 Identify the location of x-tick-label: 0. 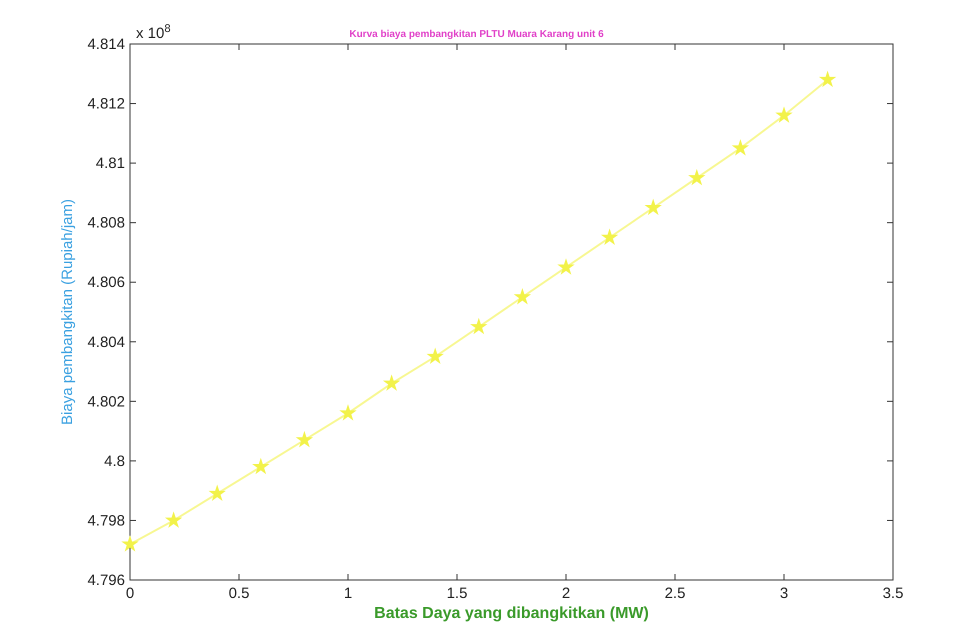
(130, 593).